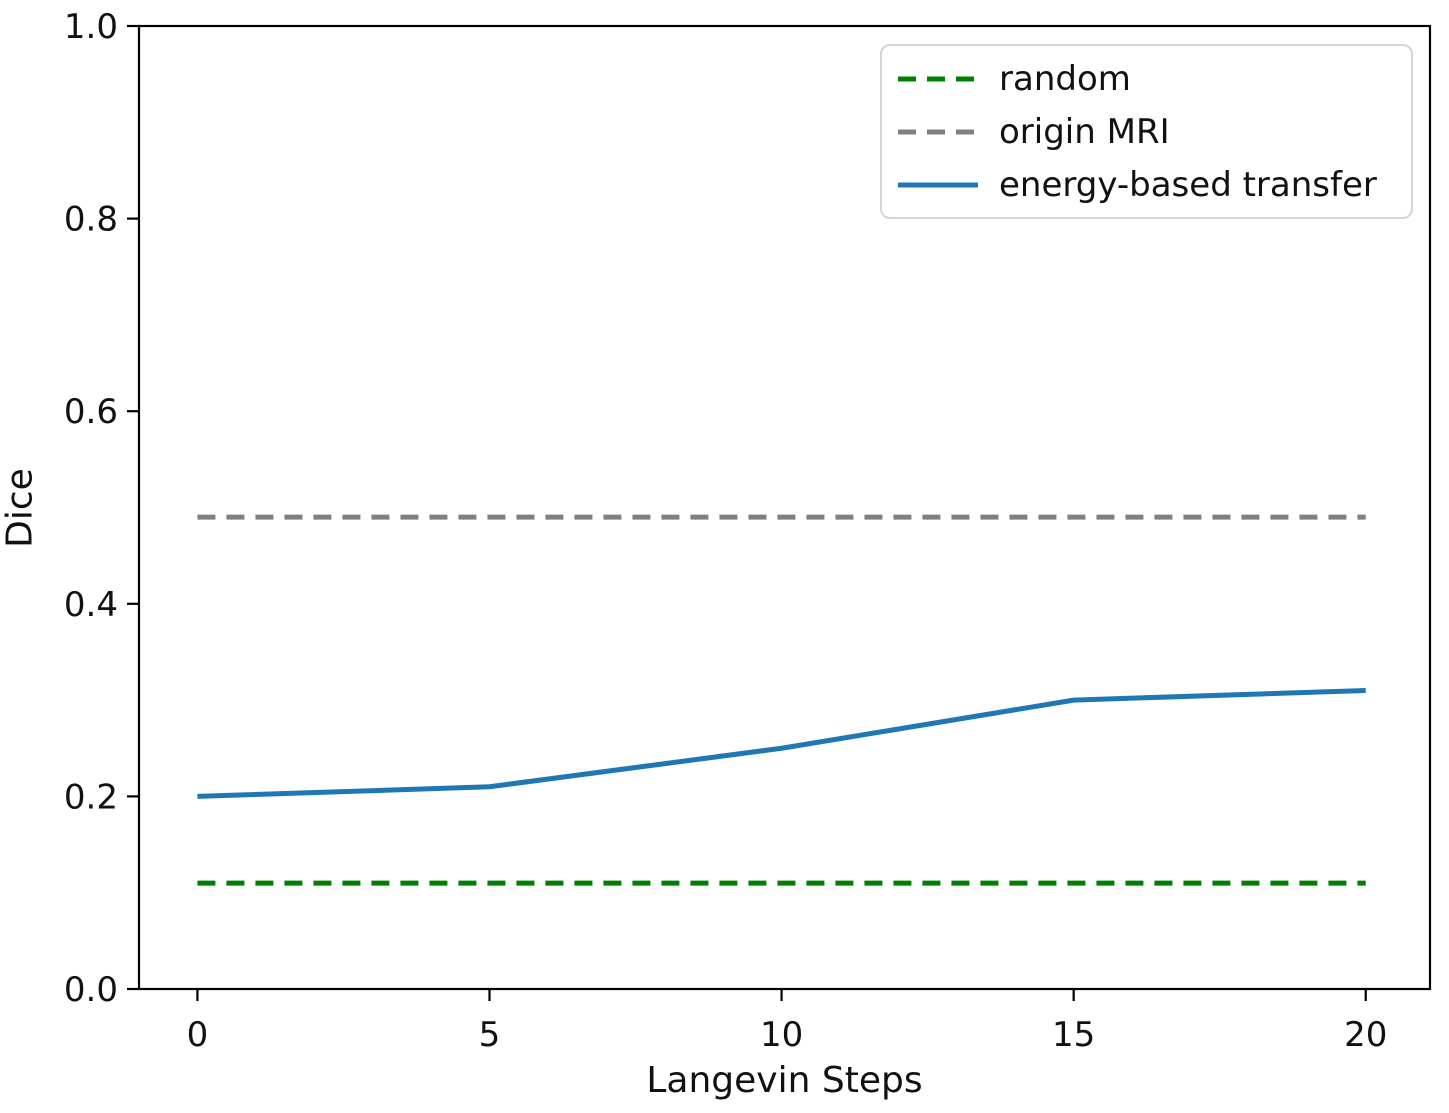 This screenshot has width=1449, height=1113. What do you see at coordinates (938, 184) in the screenshot?
I see `legend-line-sample-energy-based-transfer` at bounding box center [938, 184].